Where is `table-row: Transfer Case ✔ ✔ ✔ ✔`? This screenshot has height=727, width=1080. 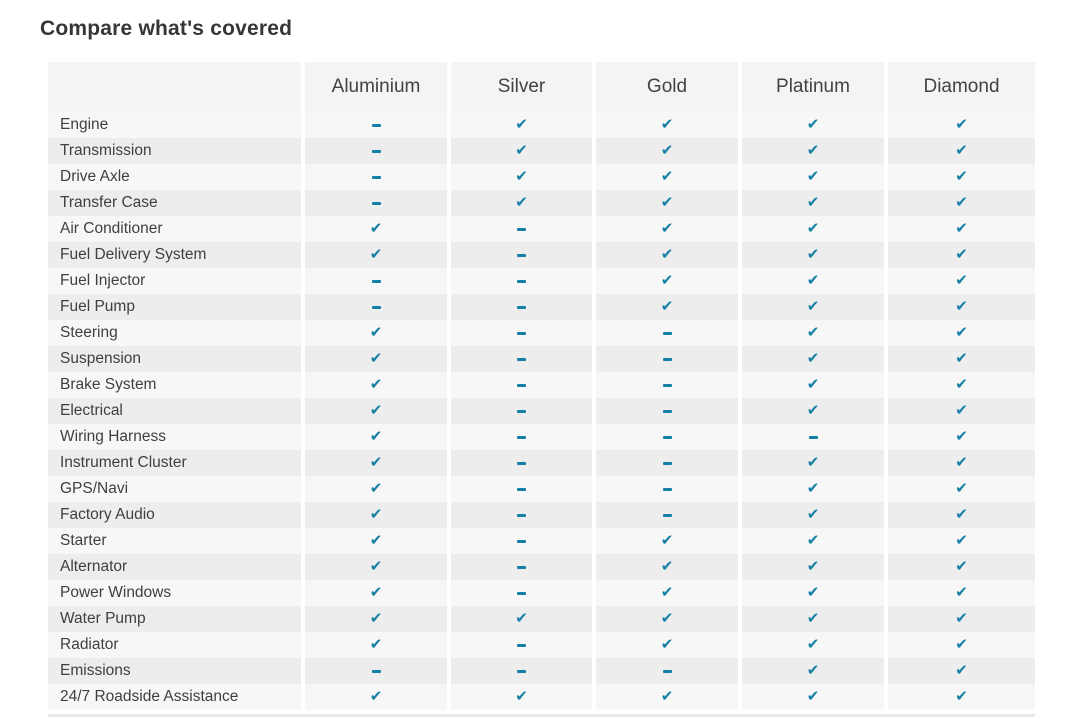 table-row: Transfer Case ✔ ✔ ✔ ✔ is located at coordinates (541, 203).